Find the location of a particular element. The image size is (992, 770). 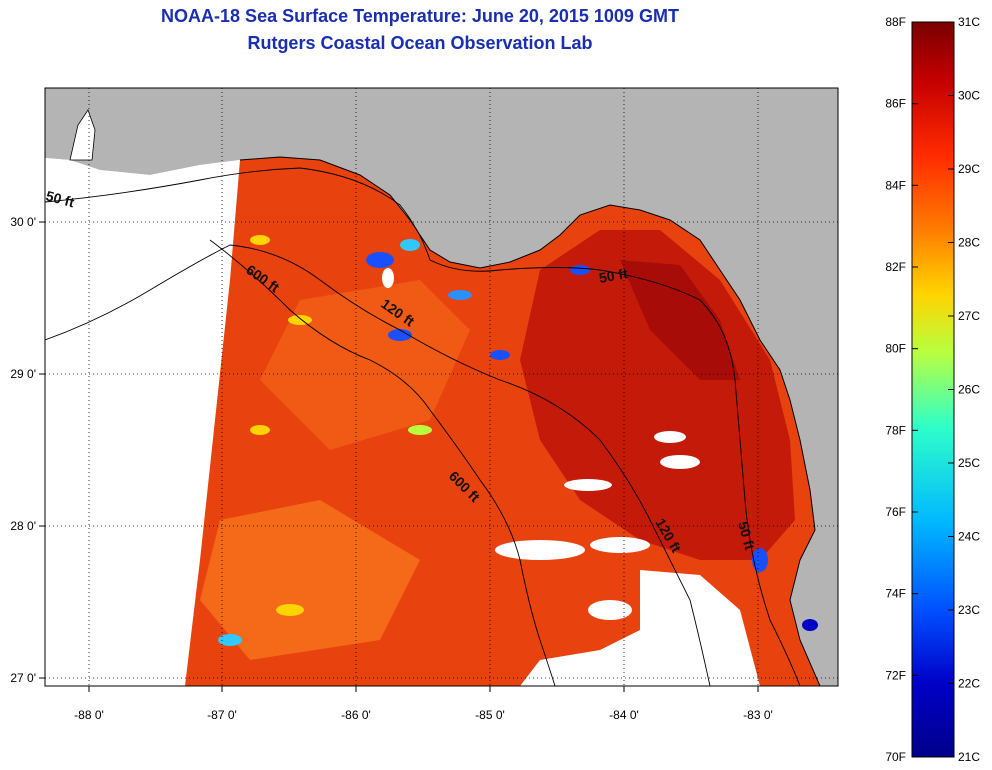

cooler-patch is located at coordinates (365, 365).